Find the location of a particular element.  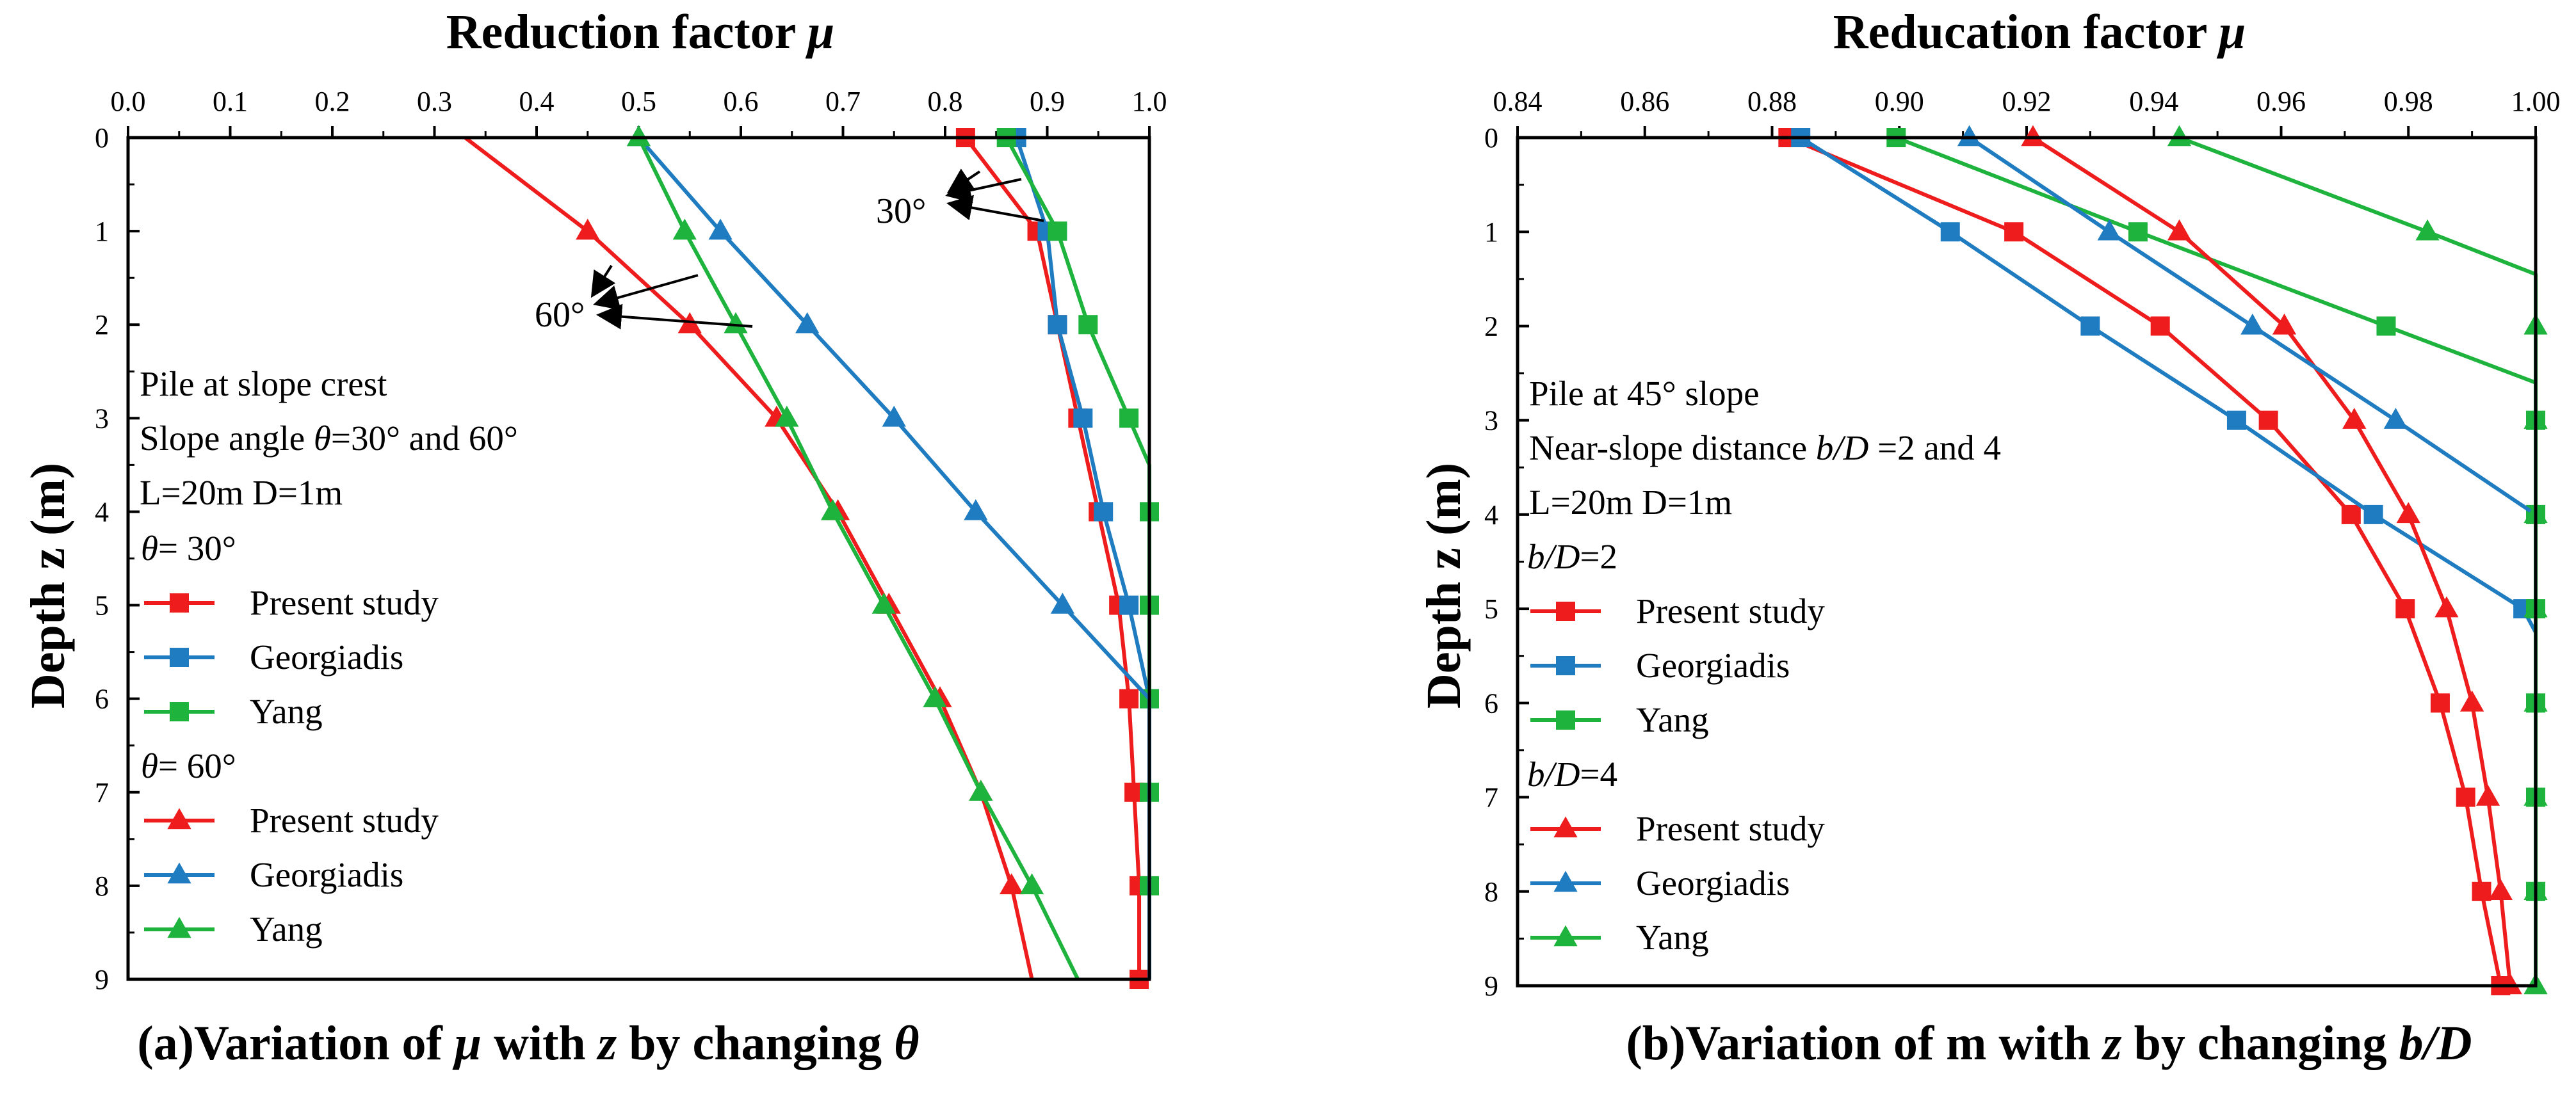

x-tick-label: 0.92 is located at coordinates (2027, 101).